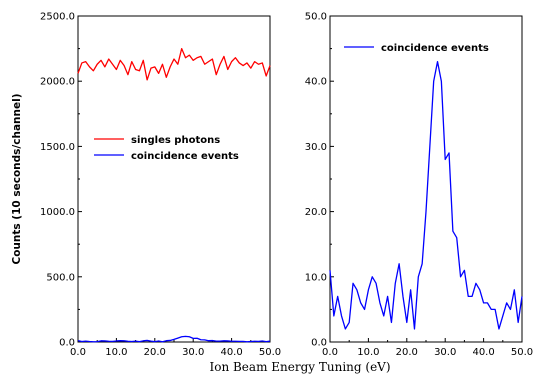 This screenshot has height=376, width=536. Describe the element at coordinates (57, 17) in the screenshot. I see `y-tick-label-left: 2500.0` at that location.